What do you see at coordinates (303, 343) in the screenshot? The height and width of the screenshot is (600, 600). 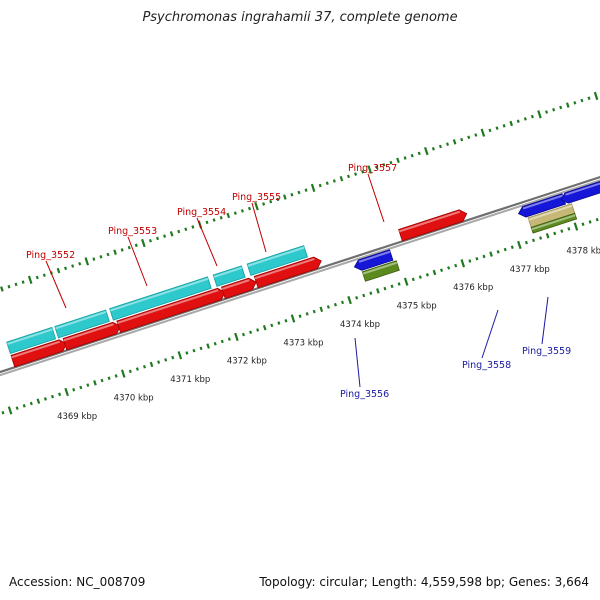 I see `tick-label: 4373 kbp` at bounding box center [303, 343].